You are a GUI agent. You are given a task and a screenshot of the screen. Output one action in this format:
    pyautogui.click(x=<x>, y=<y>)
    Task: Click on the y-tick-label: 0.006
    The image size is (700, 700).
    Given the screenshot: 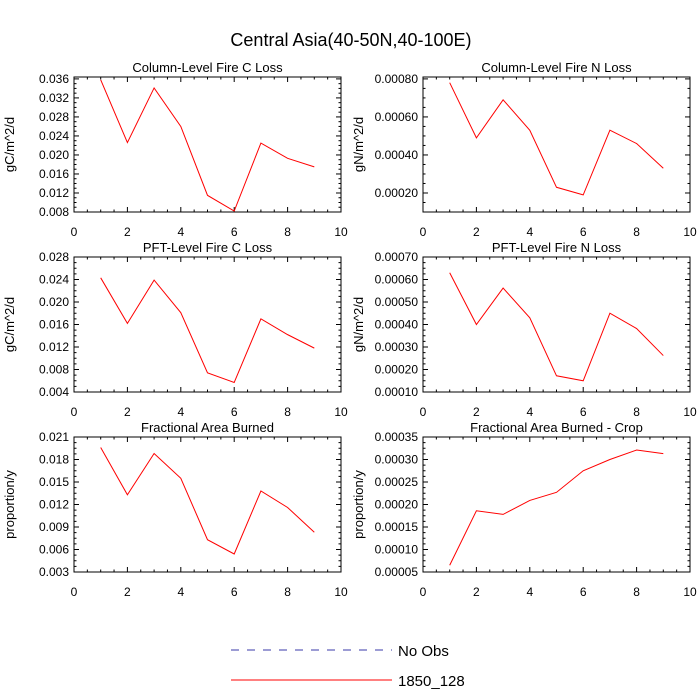 What is the action you would take?
    pyautogui.click(x=54, y=550)
    